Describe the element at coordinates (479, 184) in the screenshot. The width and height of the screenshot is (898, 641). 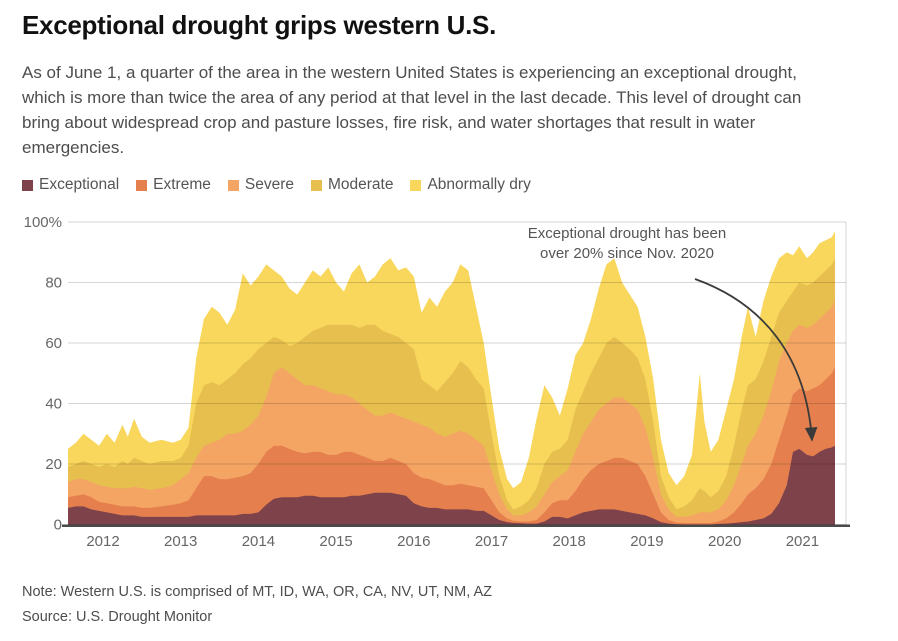
I see `legend-label: Abnormally dry` at that location.